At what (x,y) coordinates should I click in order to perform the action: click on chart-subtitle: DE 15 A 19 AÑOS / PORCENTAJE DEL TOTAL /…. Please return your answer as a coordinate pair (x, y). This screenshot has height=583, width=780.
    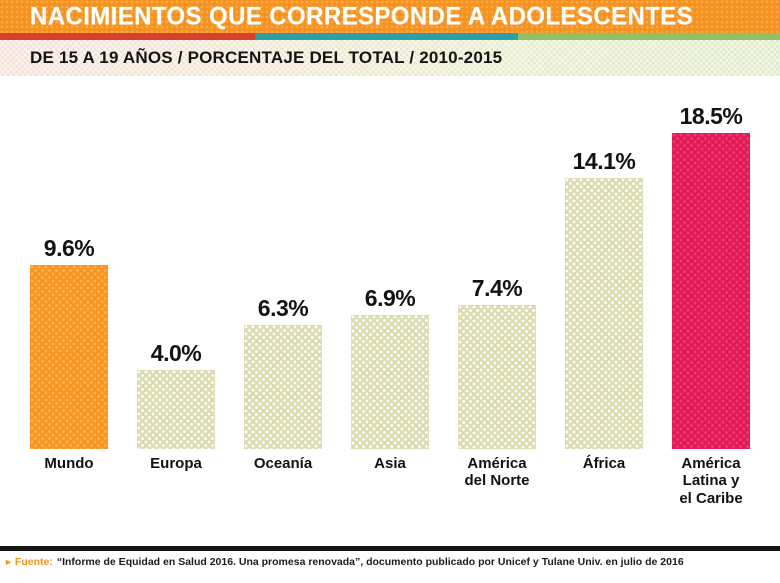
    Looking at the image, I should click on (266, 57).